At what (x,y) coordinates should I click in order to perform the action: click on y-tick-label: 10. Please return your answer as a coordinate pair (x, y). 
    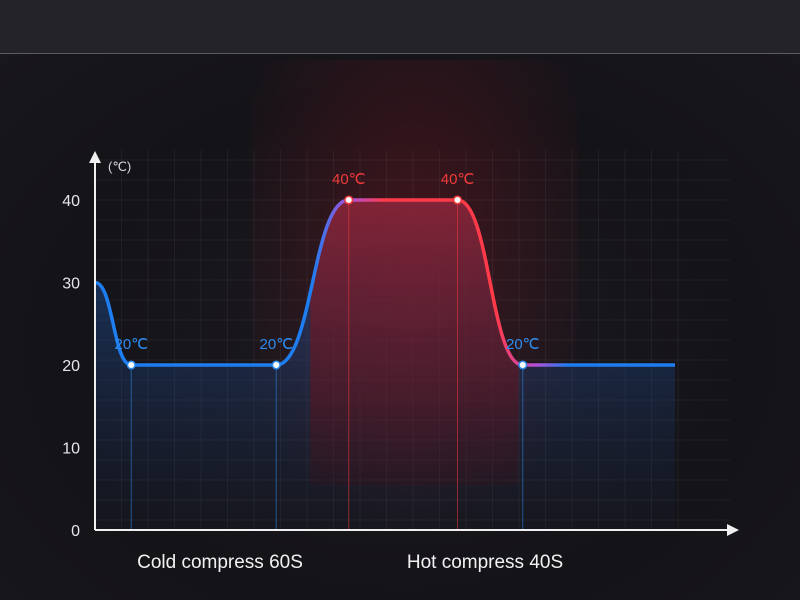
    Looking at the image, I should click on (71, 449).